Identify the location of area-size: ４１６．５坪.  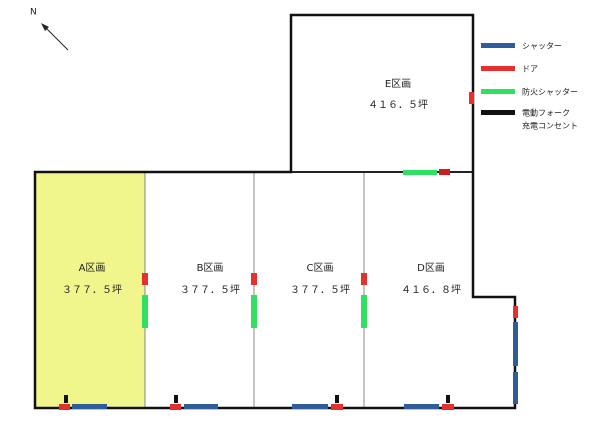
(398, 104).